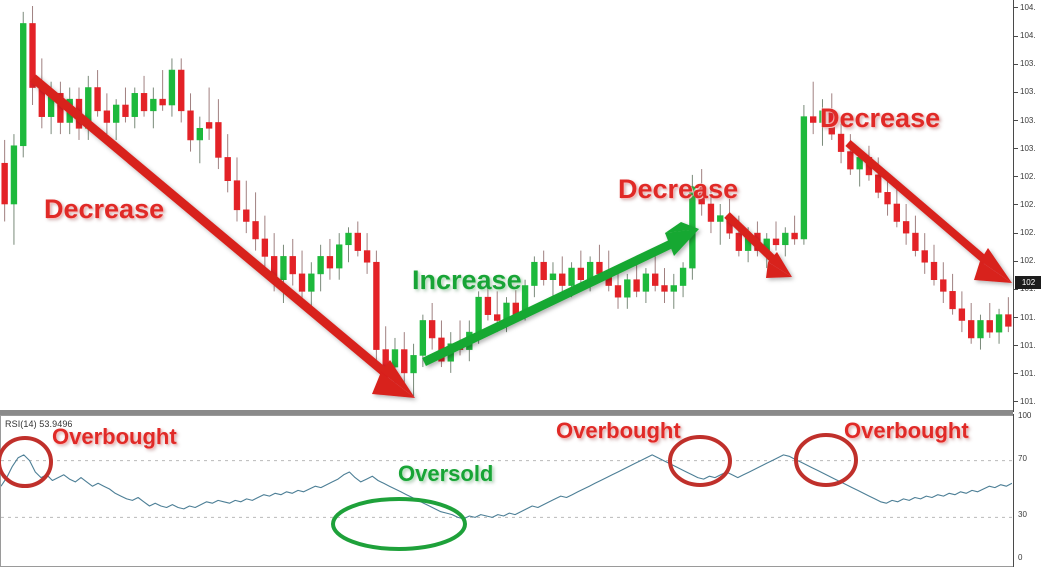  What do you see at coordinates (1025, 415) in the screenshot?
I see `rsi-axis-tick: 100` at bounding box center [1025, 415].